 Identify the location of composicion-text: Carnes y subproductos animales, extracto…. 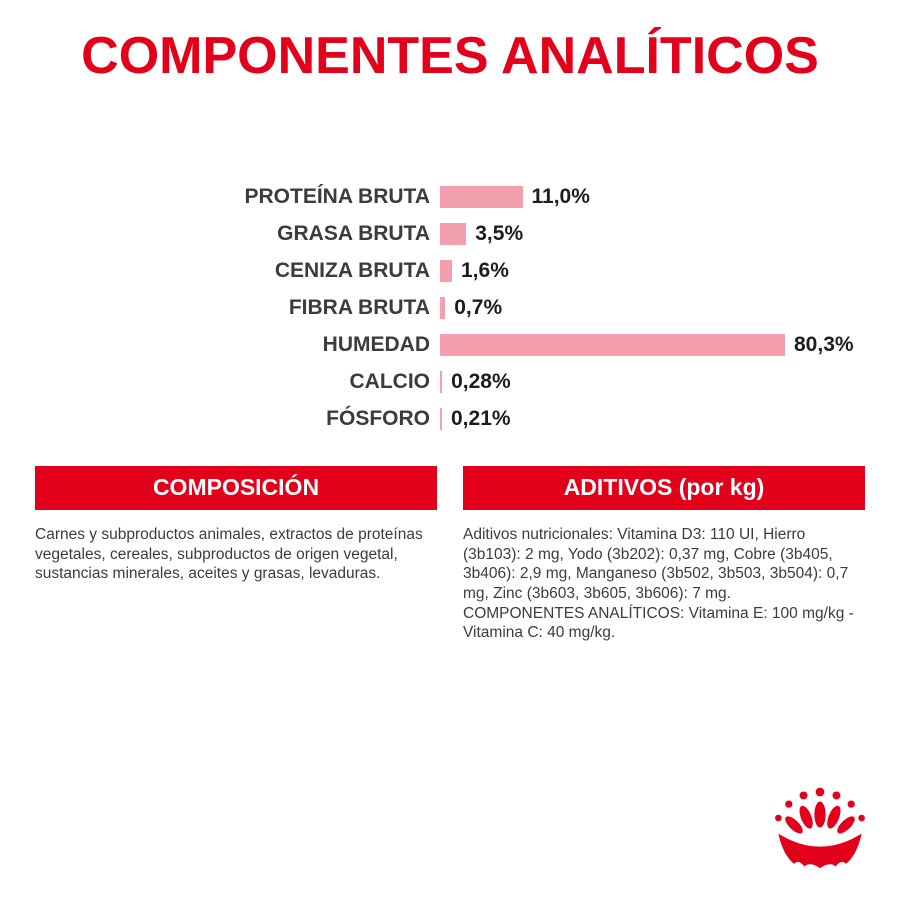
(229, 554).